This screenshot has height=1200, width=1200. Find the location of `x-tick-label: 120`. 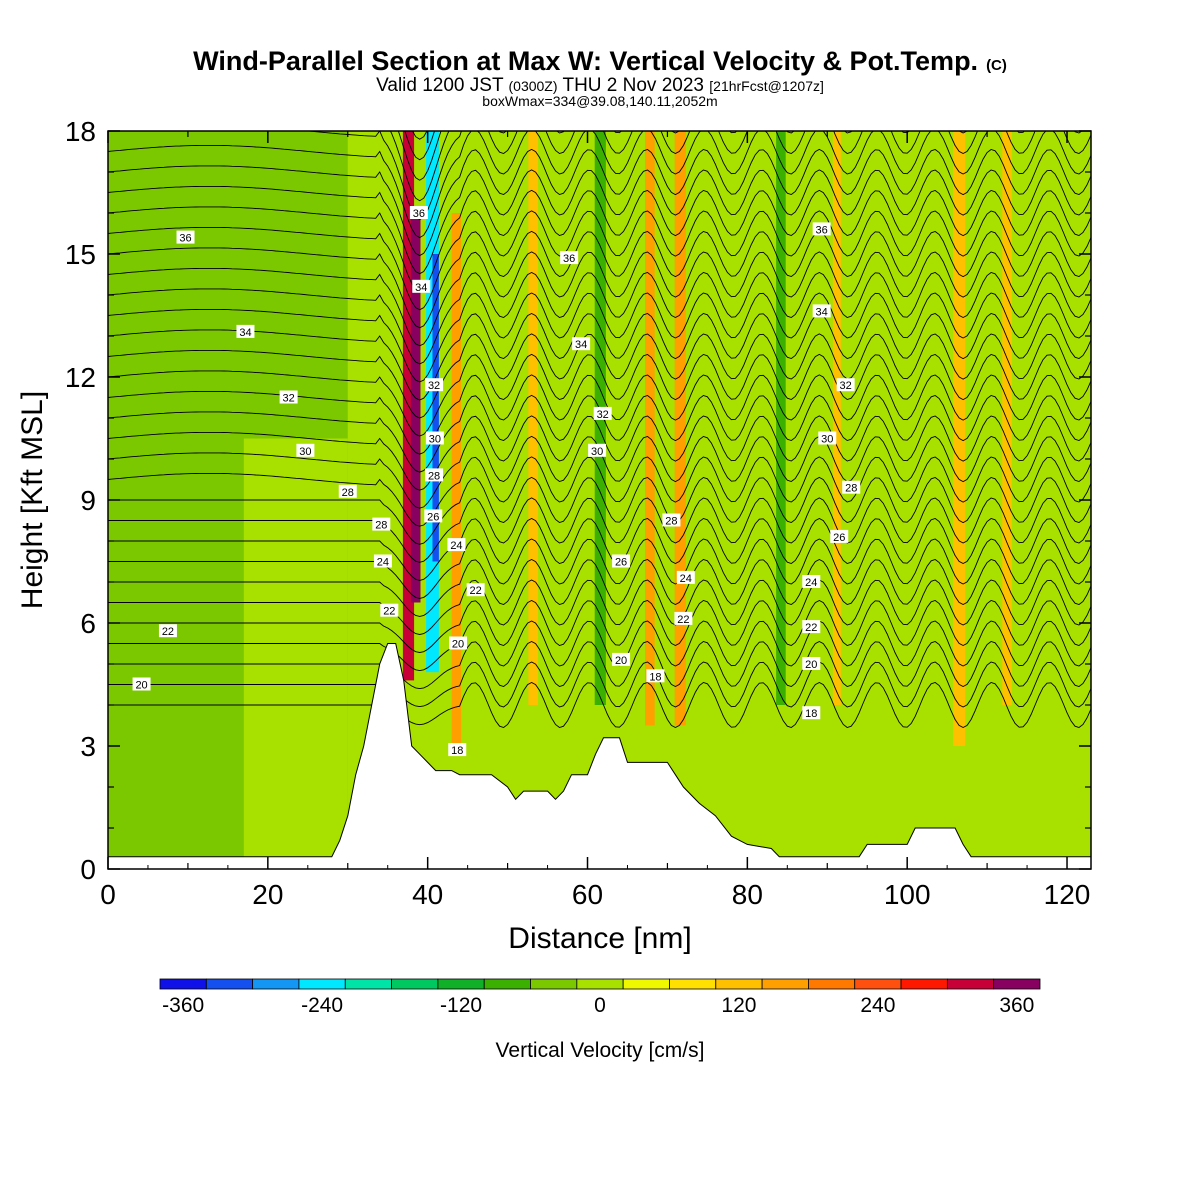

x-tick-label: 120 is located at coordinates (1067, 894).